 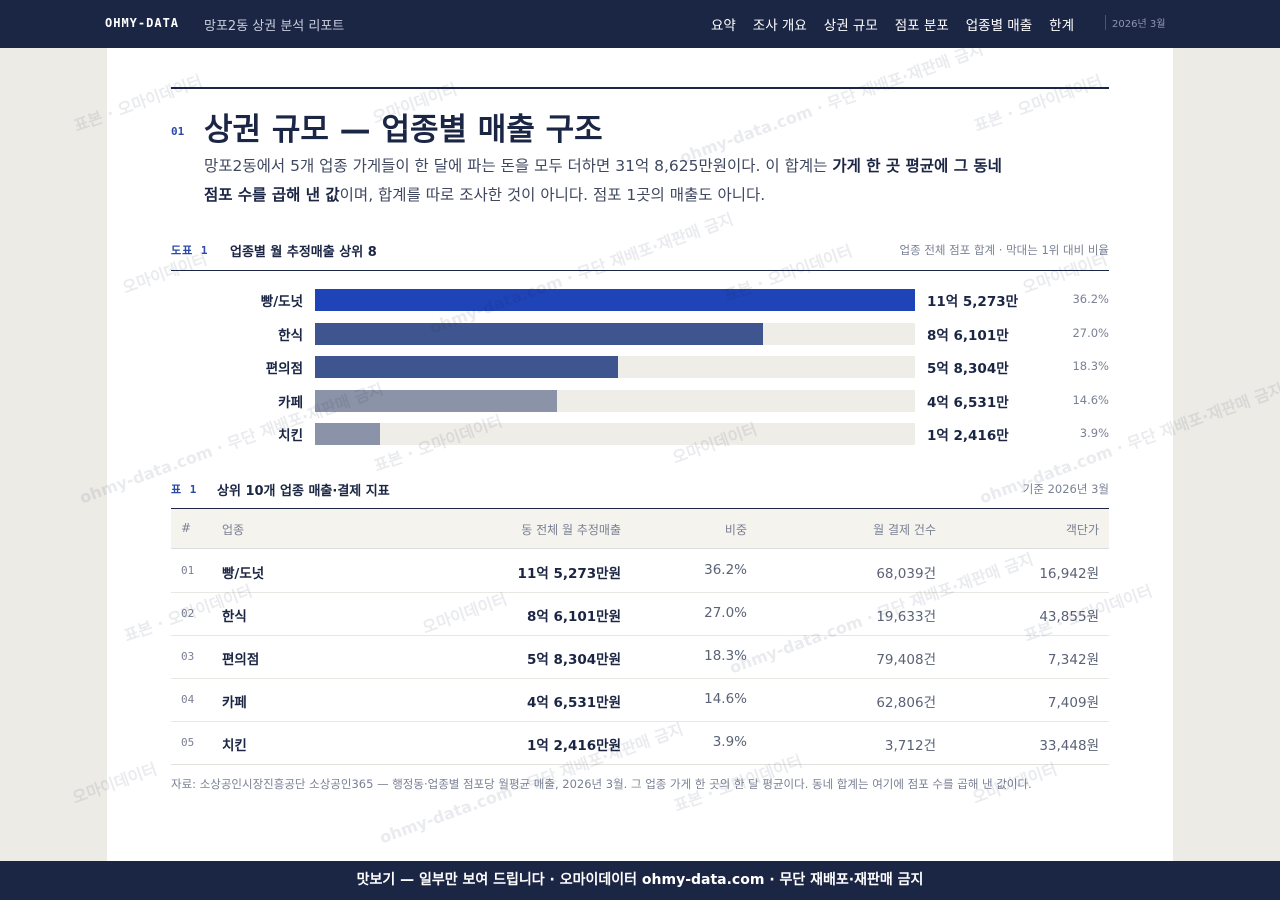 What do you see at coordinates (640, 88) in the screenshot?
I see `section-rule` at bounding box center [640, 88].